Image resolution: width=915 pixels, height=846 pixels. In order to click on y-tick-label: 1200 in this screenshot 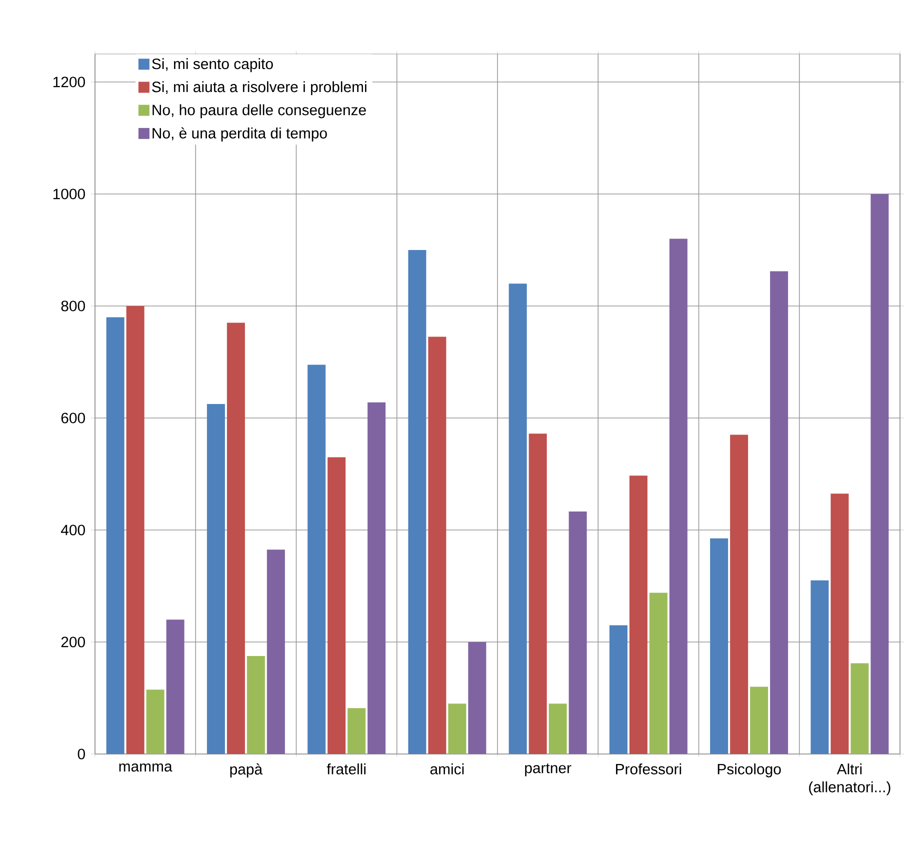, I will do `click(69, 82)`.